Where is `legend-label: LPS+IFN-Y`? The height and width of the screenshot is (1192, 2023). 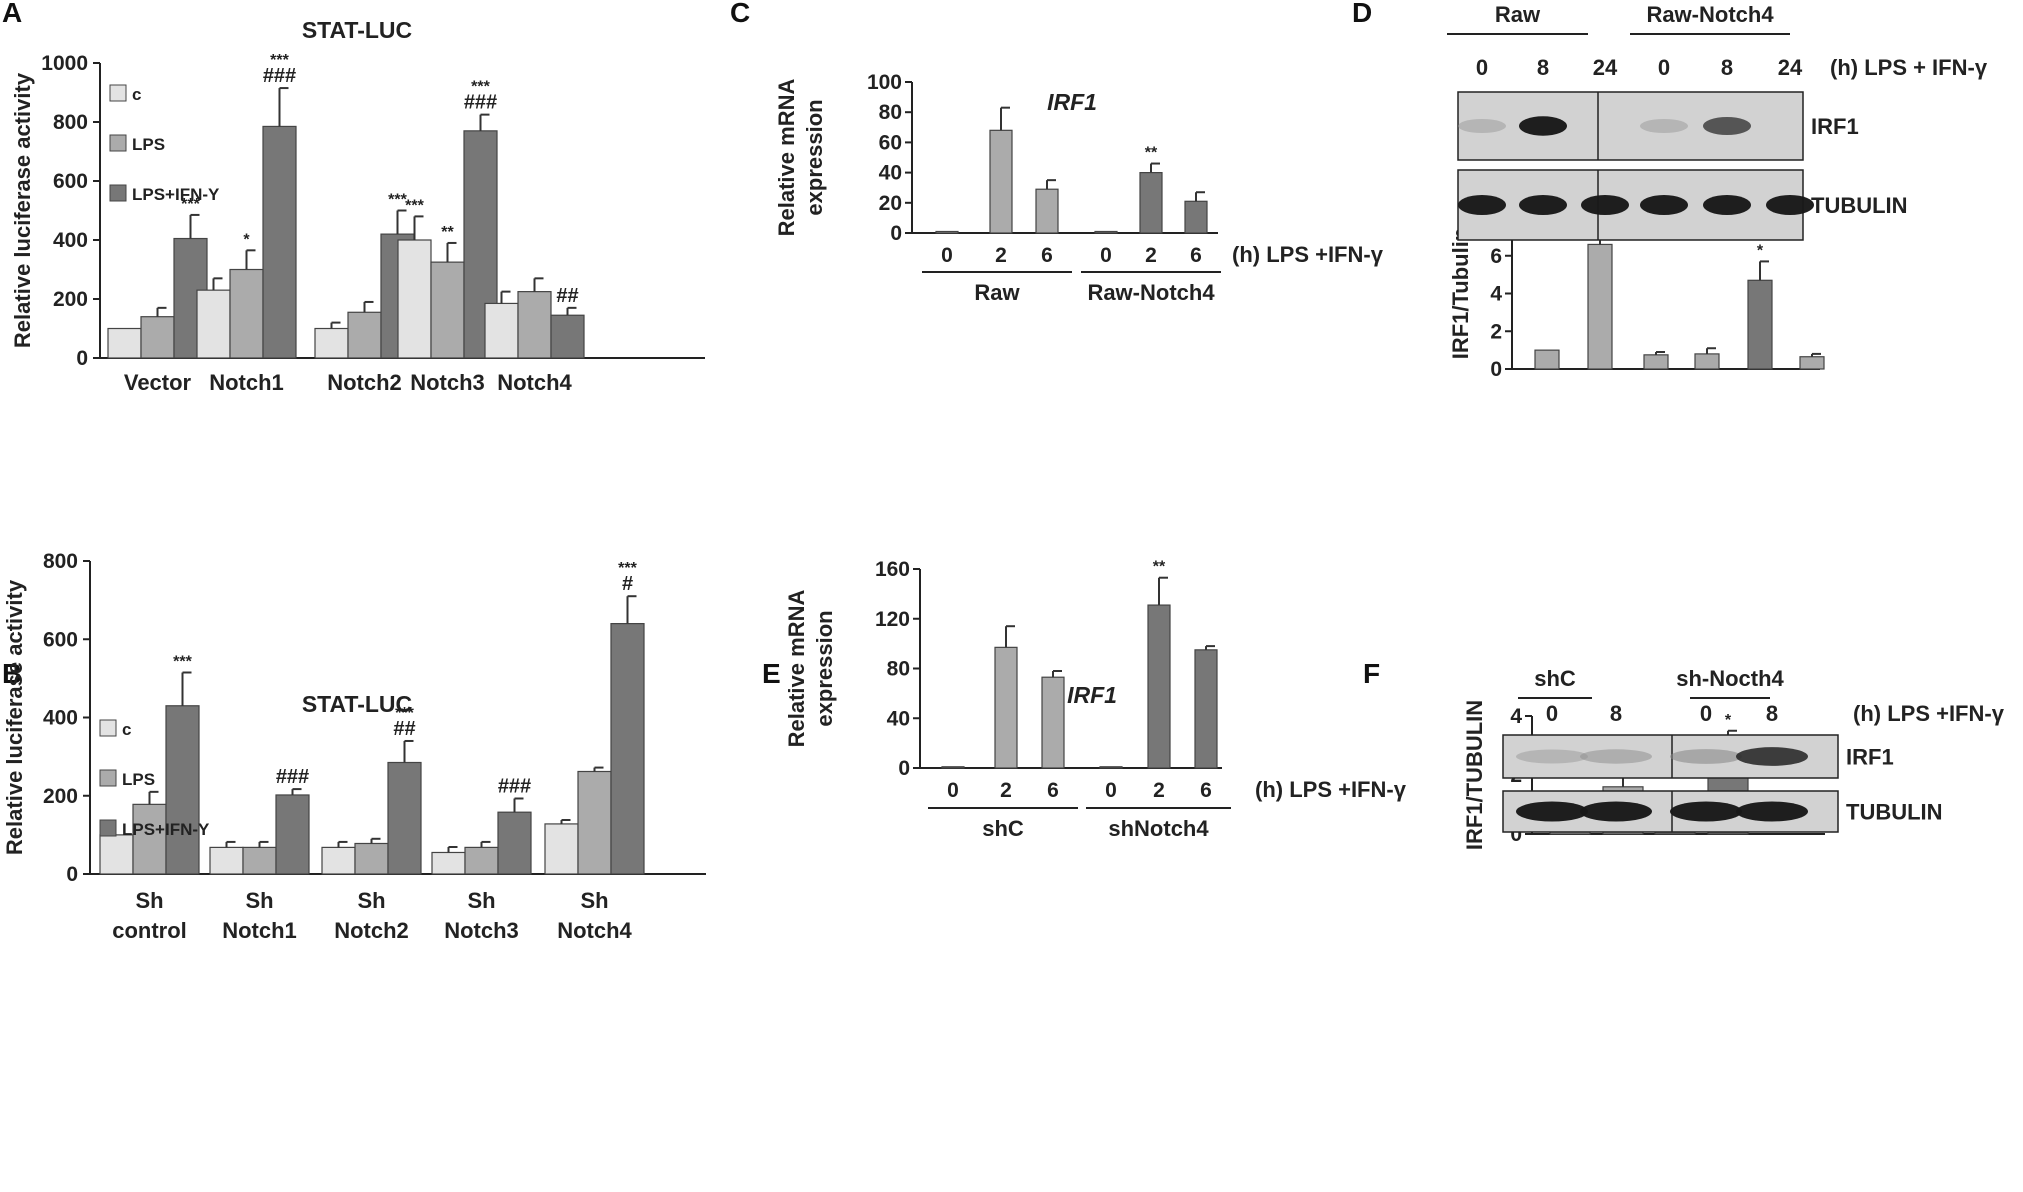
legend-label: LPS+IFN-Y is located at coordinates (176, 194).